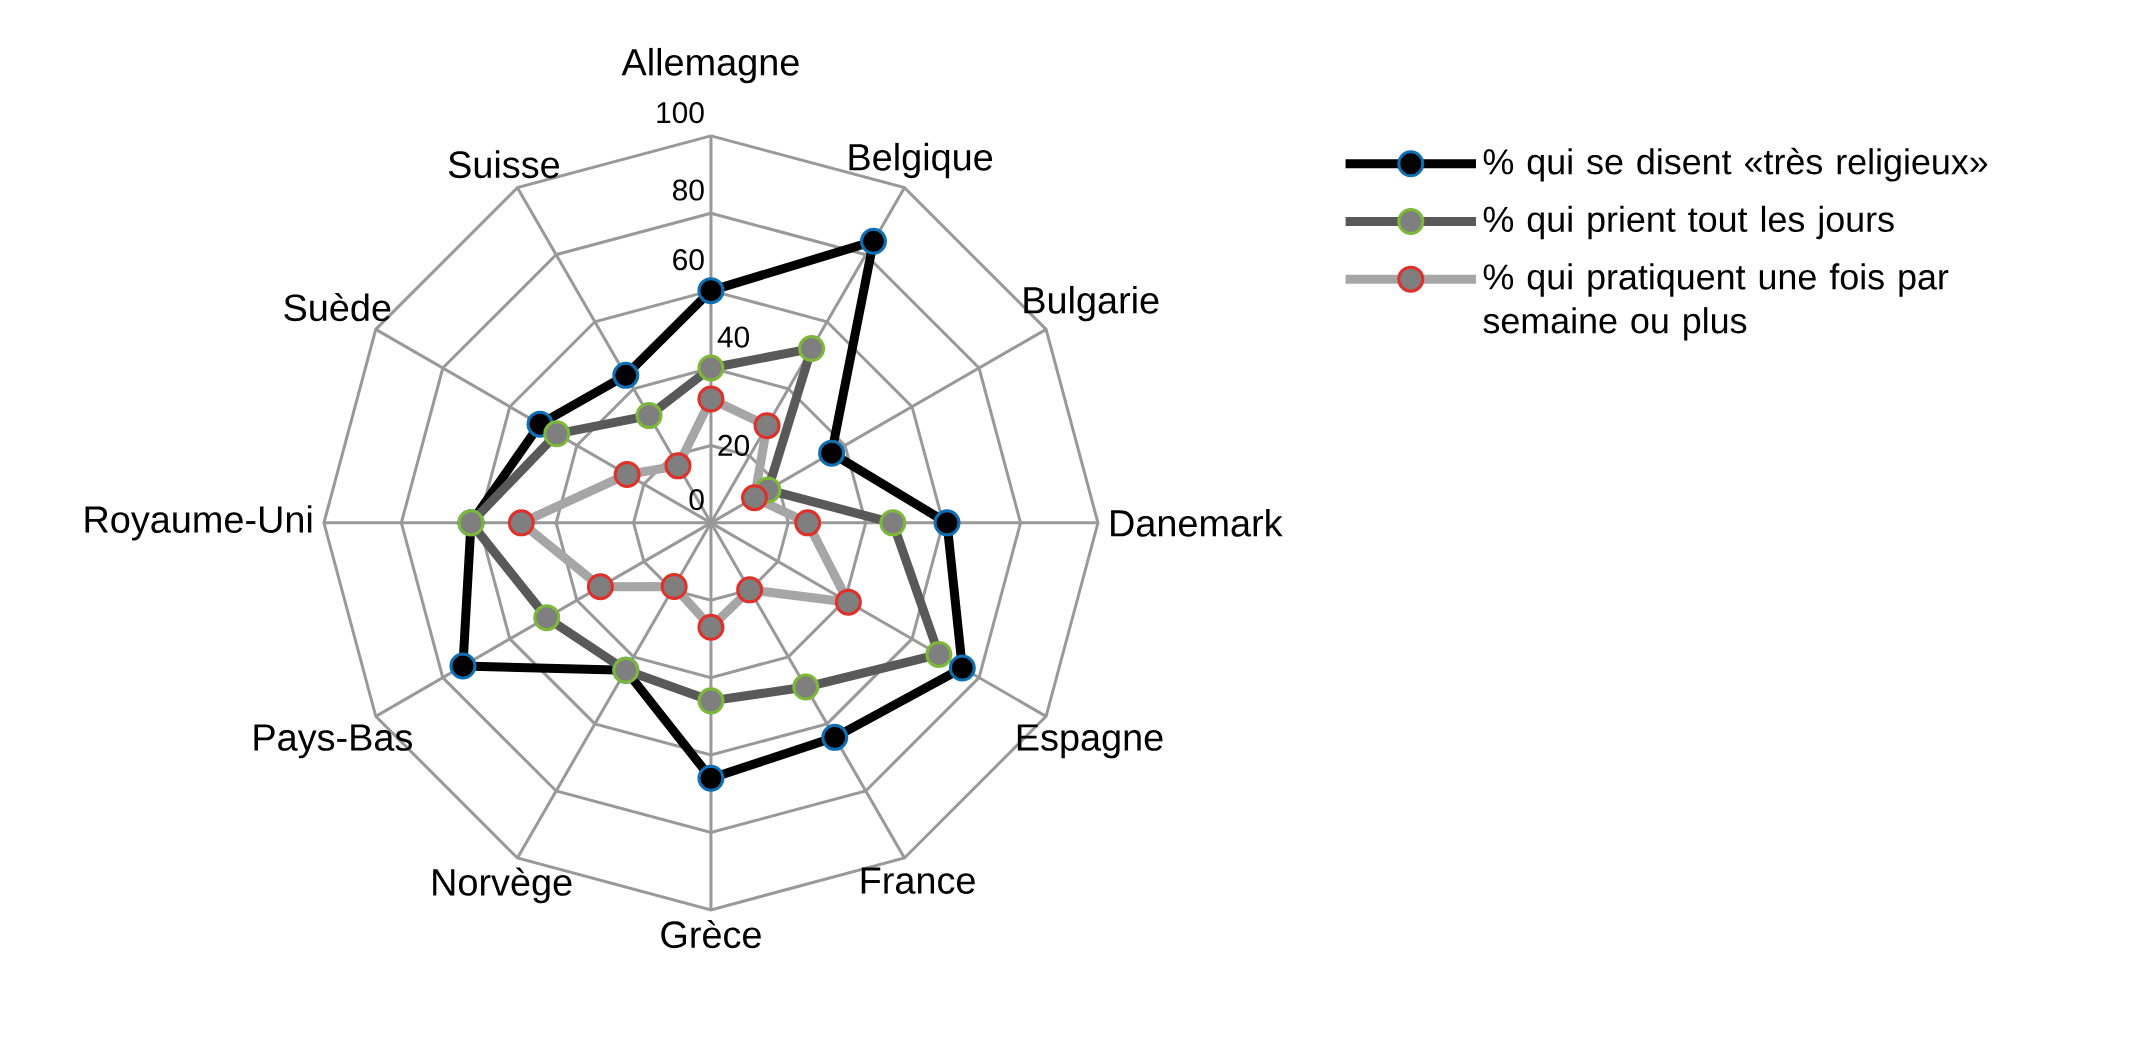 The width and height of the screenshot is (2132, 1038). What do you see at coordinates (734, 446) in the screenshot?
I see `y-tick-label: 20` at bounding box center [734, 446].